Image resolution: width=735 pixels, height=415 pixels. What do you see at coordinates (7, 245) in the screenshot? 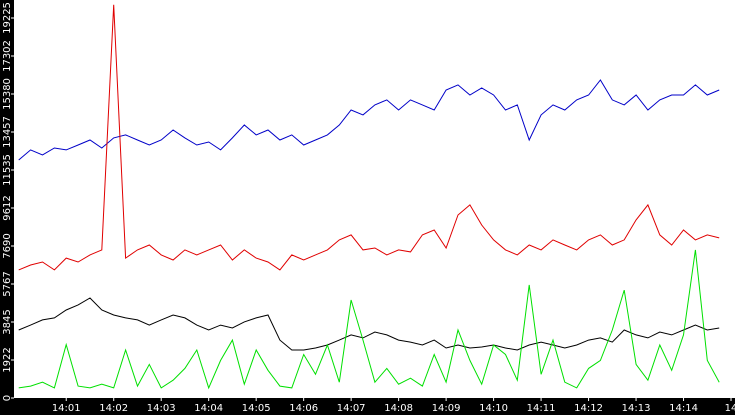
I see `y-tick-label: 7690` at bounding box center [7, 245].